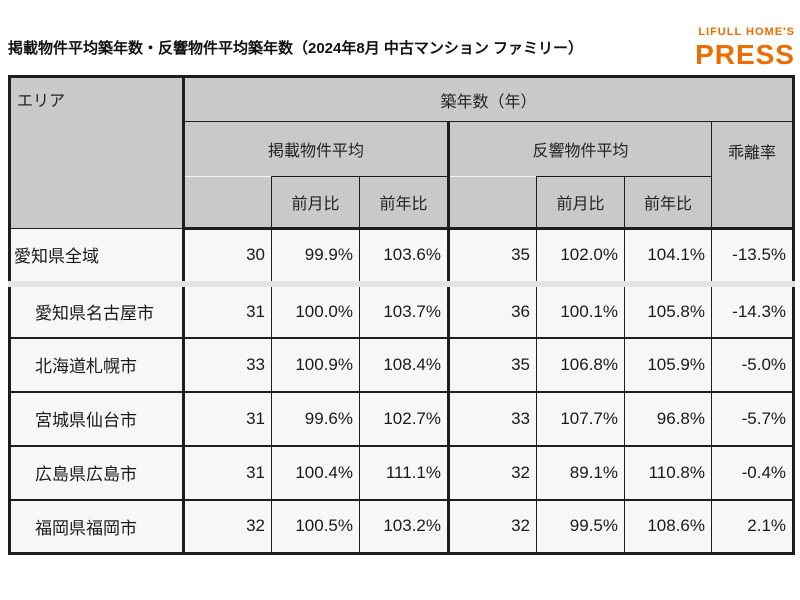 The width and height of the screenshot is (800, 600). Describe the element at coordinates (315, 311) in the screenshot. I see `listed-mom-value: 100.0%` at that location.